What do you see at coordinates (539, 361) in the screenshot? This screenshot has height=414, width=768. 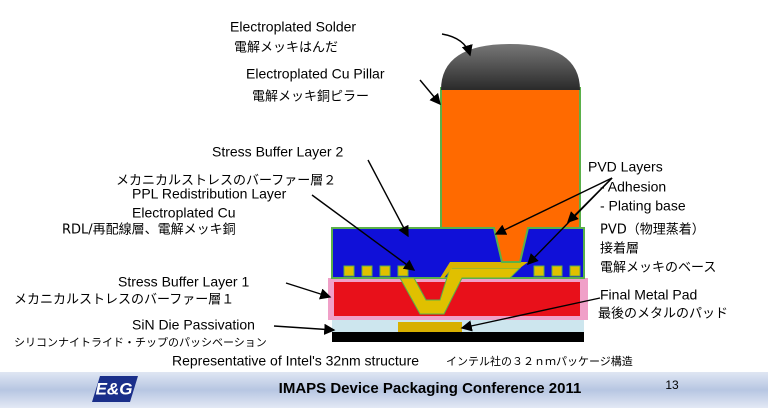 I see `caption: インテル社の３２ｎｍパッケージ構造` at bounding box center [539, 361].